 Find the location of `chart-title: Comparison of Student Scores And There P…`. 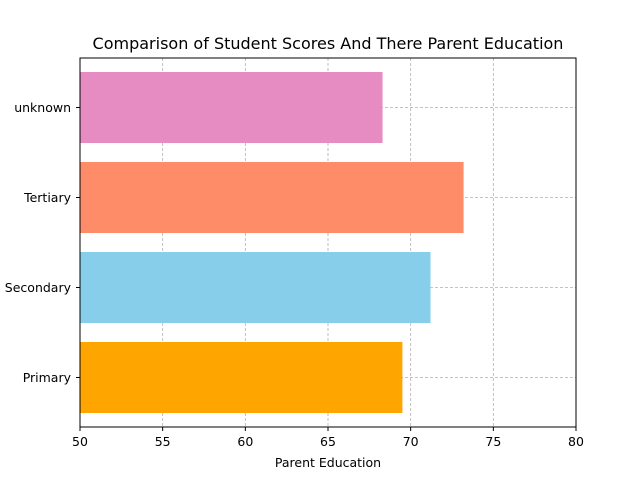

chart-title: Comparison of Student Scores And There P… is located at coordinates (328, 43).